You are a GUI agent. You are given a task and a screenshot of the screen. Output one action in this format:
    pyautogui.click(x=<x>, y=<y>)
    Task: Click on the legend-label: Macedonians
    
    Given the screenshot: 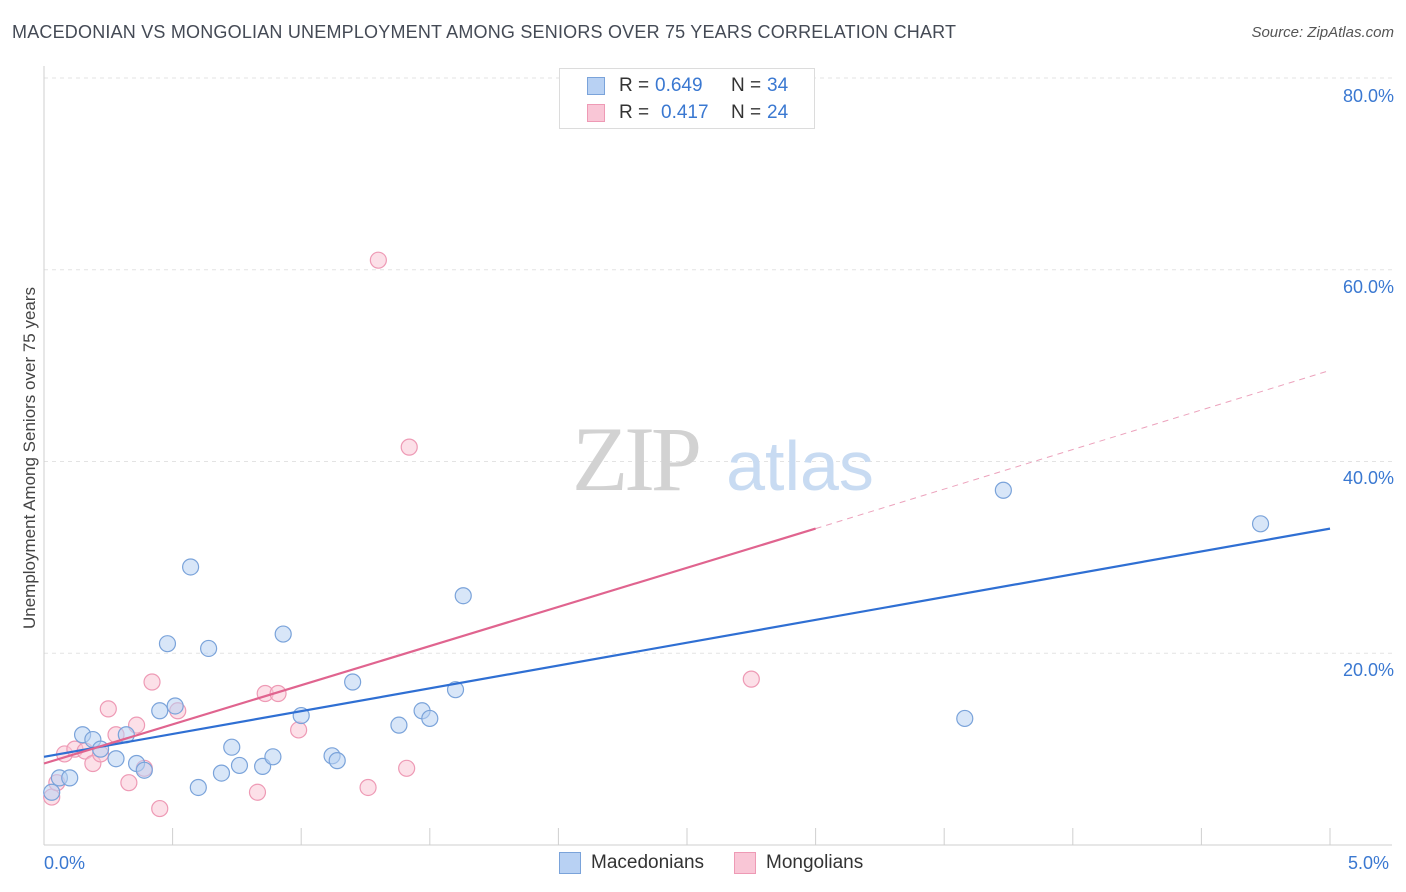 What is the action you would take?
    pyautogui.click(x=648, y=862)
    